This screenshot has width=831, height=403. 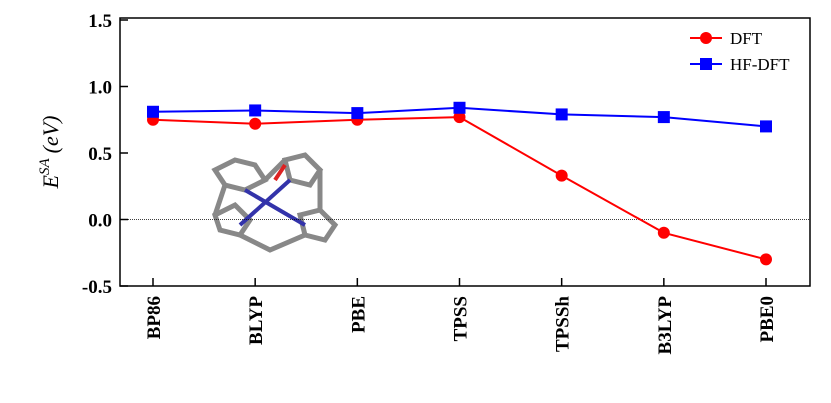 I want to click on y-axis-label-unit: (eV), so click(x=50, y=135).